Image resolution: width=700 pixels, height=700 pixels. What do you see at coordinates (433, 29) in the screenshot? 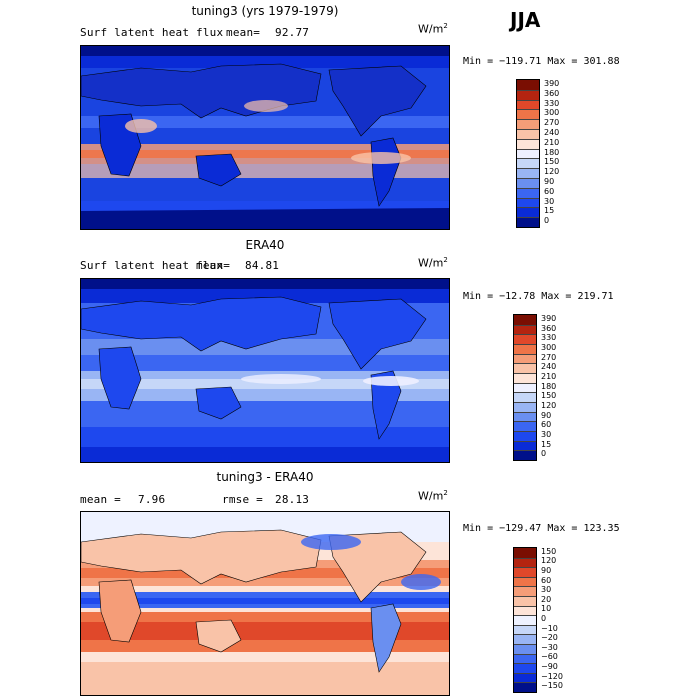
I see `panel1-units: W/m2` at bounding box center [433, 29].